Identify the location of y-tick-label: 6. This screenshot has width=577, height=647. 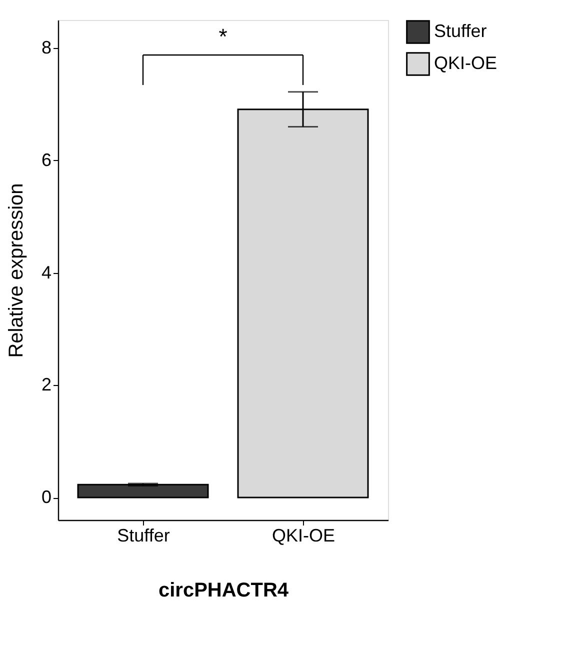
(46, 160).